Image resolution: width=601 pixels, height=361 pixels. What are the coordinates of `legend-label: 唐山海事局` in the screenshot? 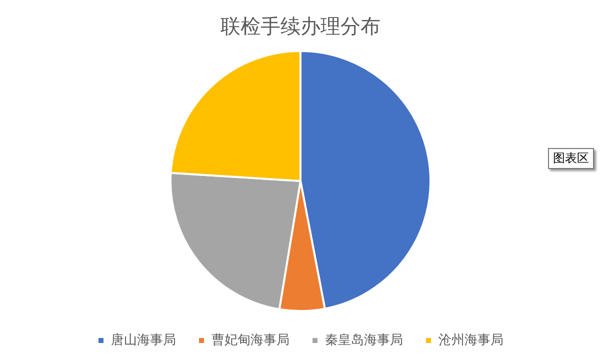 It's located at (143, 340).